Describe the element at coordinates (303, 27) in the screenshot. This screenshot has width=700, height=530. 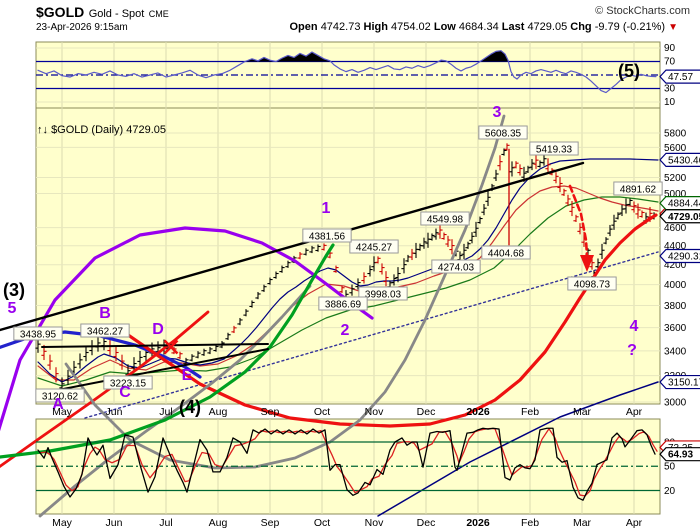
I see `open-label: Open` at that location.